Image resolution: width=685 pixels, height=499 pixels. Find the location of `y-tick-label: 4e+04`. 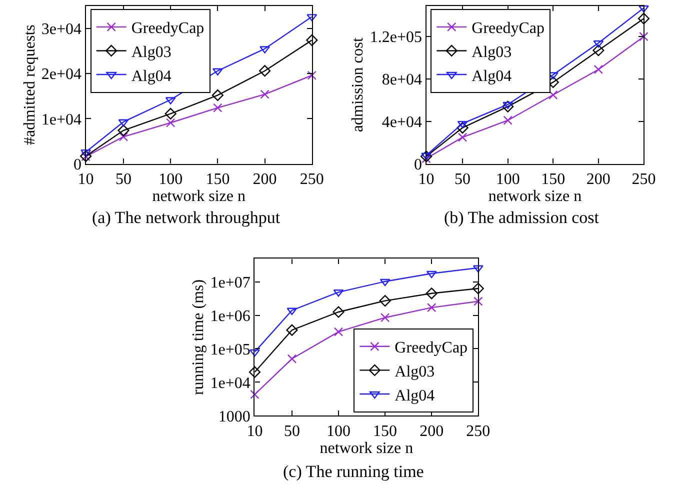

y-tick-label: 4e+04 is located at coordinates (402, 123).